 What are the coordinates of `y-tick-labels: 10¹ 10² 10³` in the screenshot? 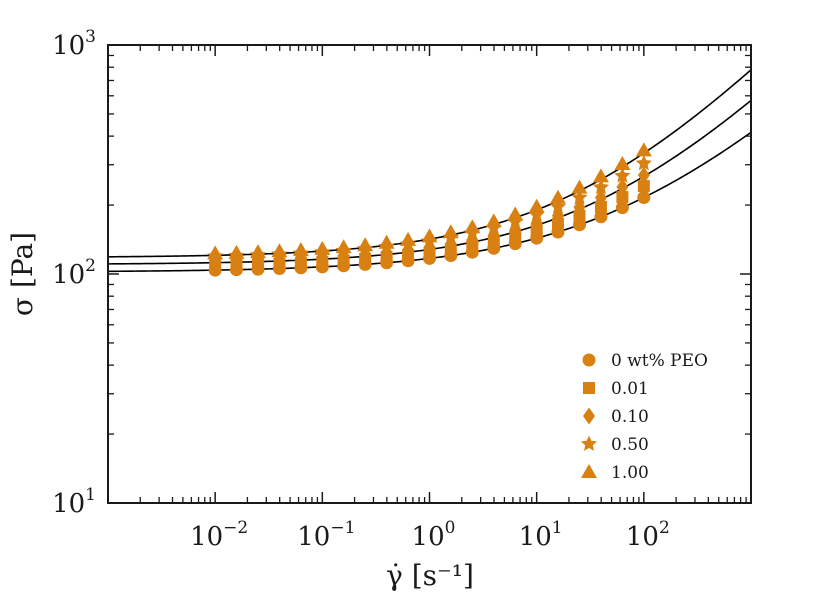 It's located at (74, 273).